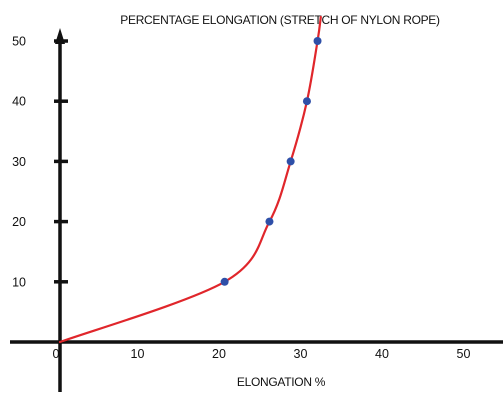 Image resolution: width=503 pixels, height=396 pixels. Describe the element at coordinates (464, 354) in the screenshot. I see `x-tick-label: 50` at that location.